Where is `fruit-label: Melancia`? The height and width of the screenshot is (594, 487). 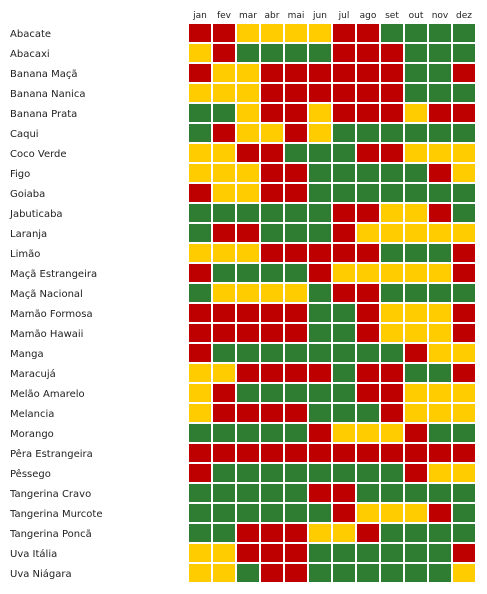
fruit-label: Melancia is located at coordinates (32, 414).